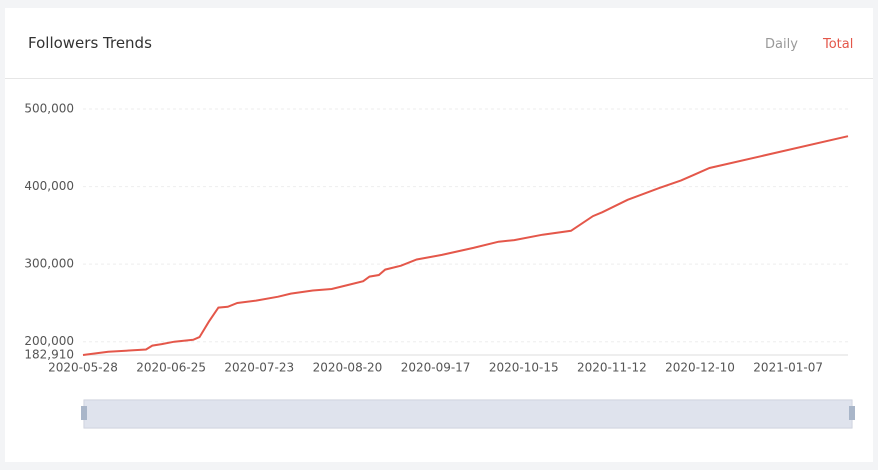 This screenshot has width=878, height=470. I want to click on x-tick-label: 2020-08-20, so click(348, 368).